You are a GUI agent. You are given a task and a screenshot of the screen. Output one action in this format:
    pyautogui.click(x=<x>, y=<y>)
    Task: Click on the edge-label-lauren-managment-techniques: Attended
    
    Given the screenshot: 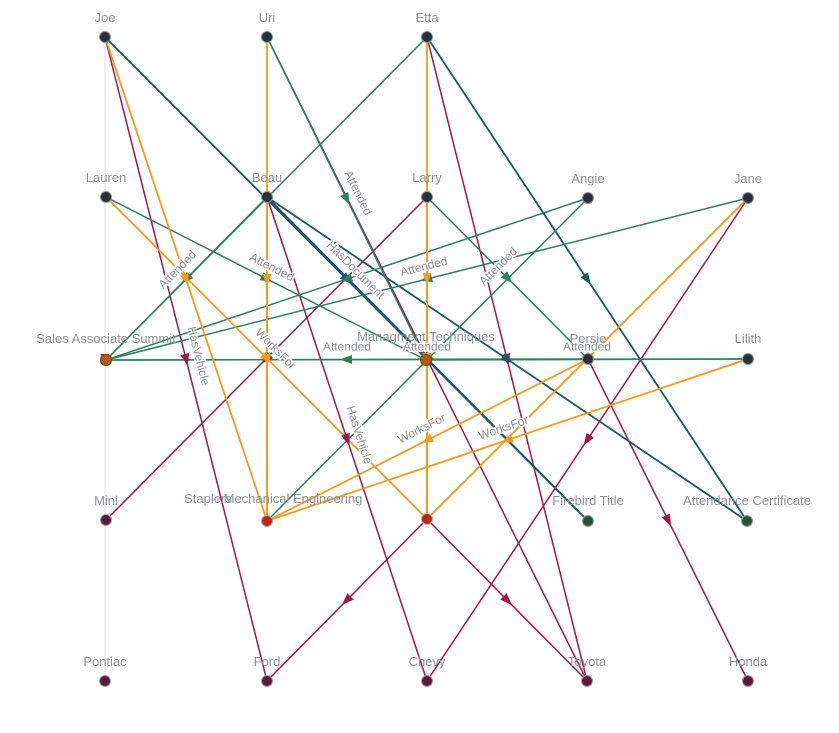 What is the action you would take?
    pyautogui.click(x=271, y=267)
    